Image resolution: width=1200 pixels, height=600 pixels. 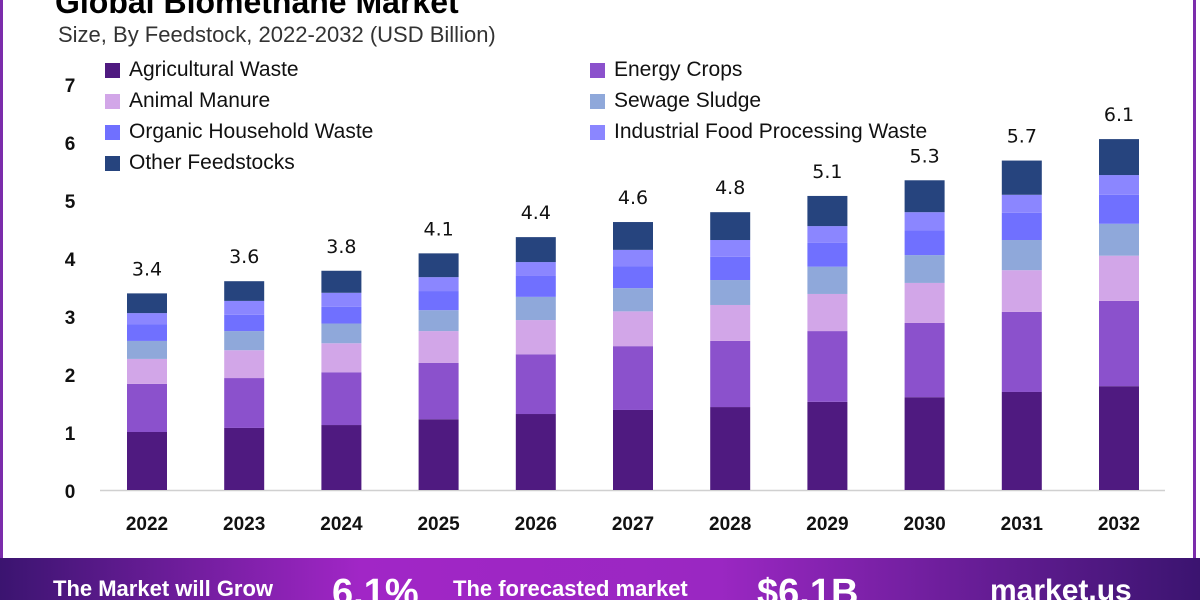 I want to click on y-tick-label: 4, so click(x=70, y=260).